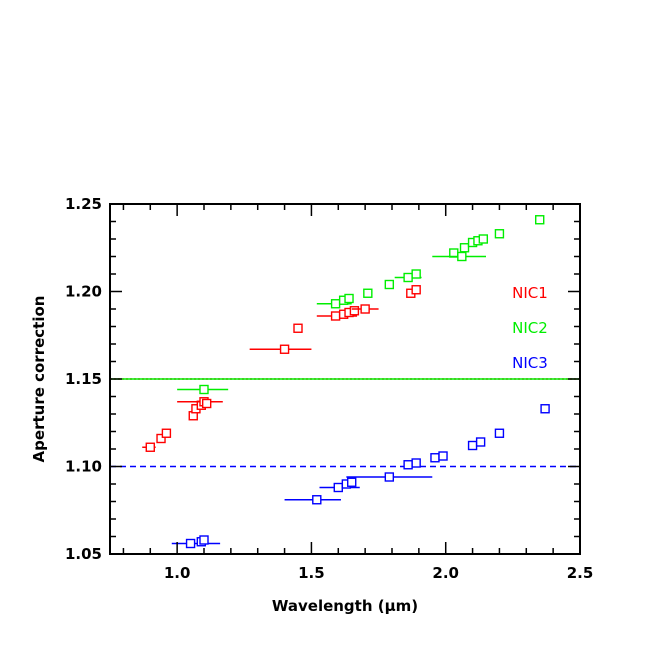 This screenshot has height=654, width=654. What do you see at coordinates (345, 606) in the screenshot?
I see `x-axis-title: Wavelength (μm)` at bounding box center [345, 606].